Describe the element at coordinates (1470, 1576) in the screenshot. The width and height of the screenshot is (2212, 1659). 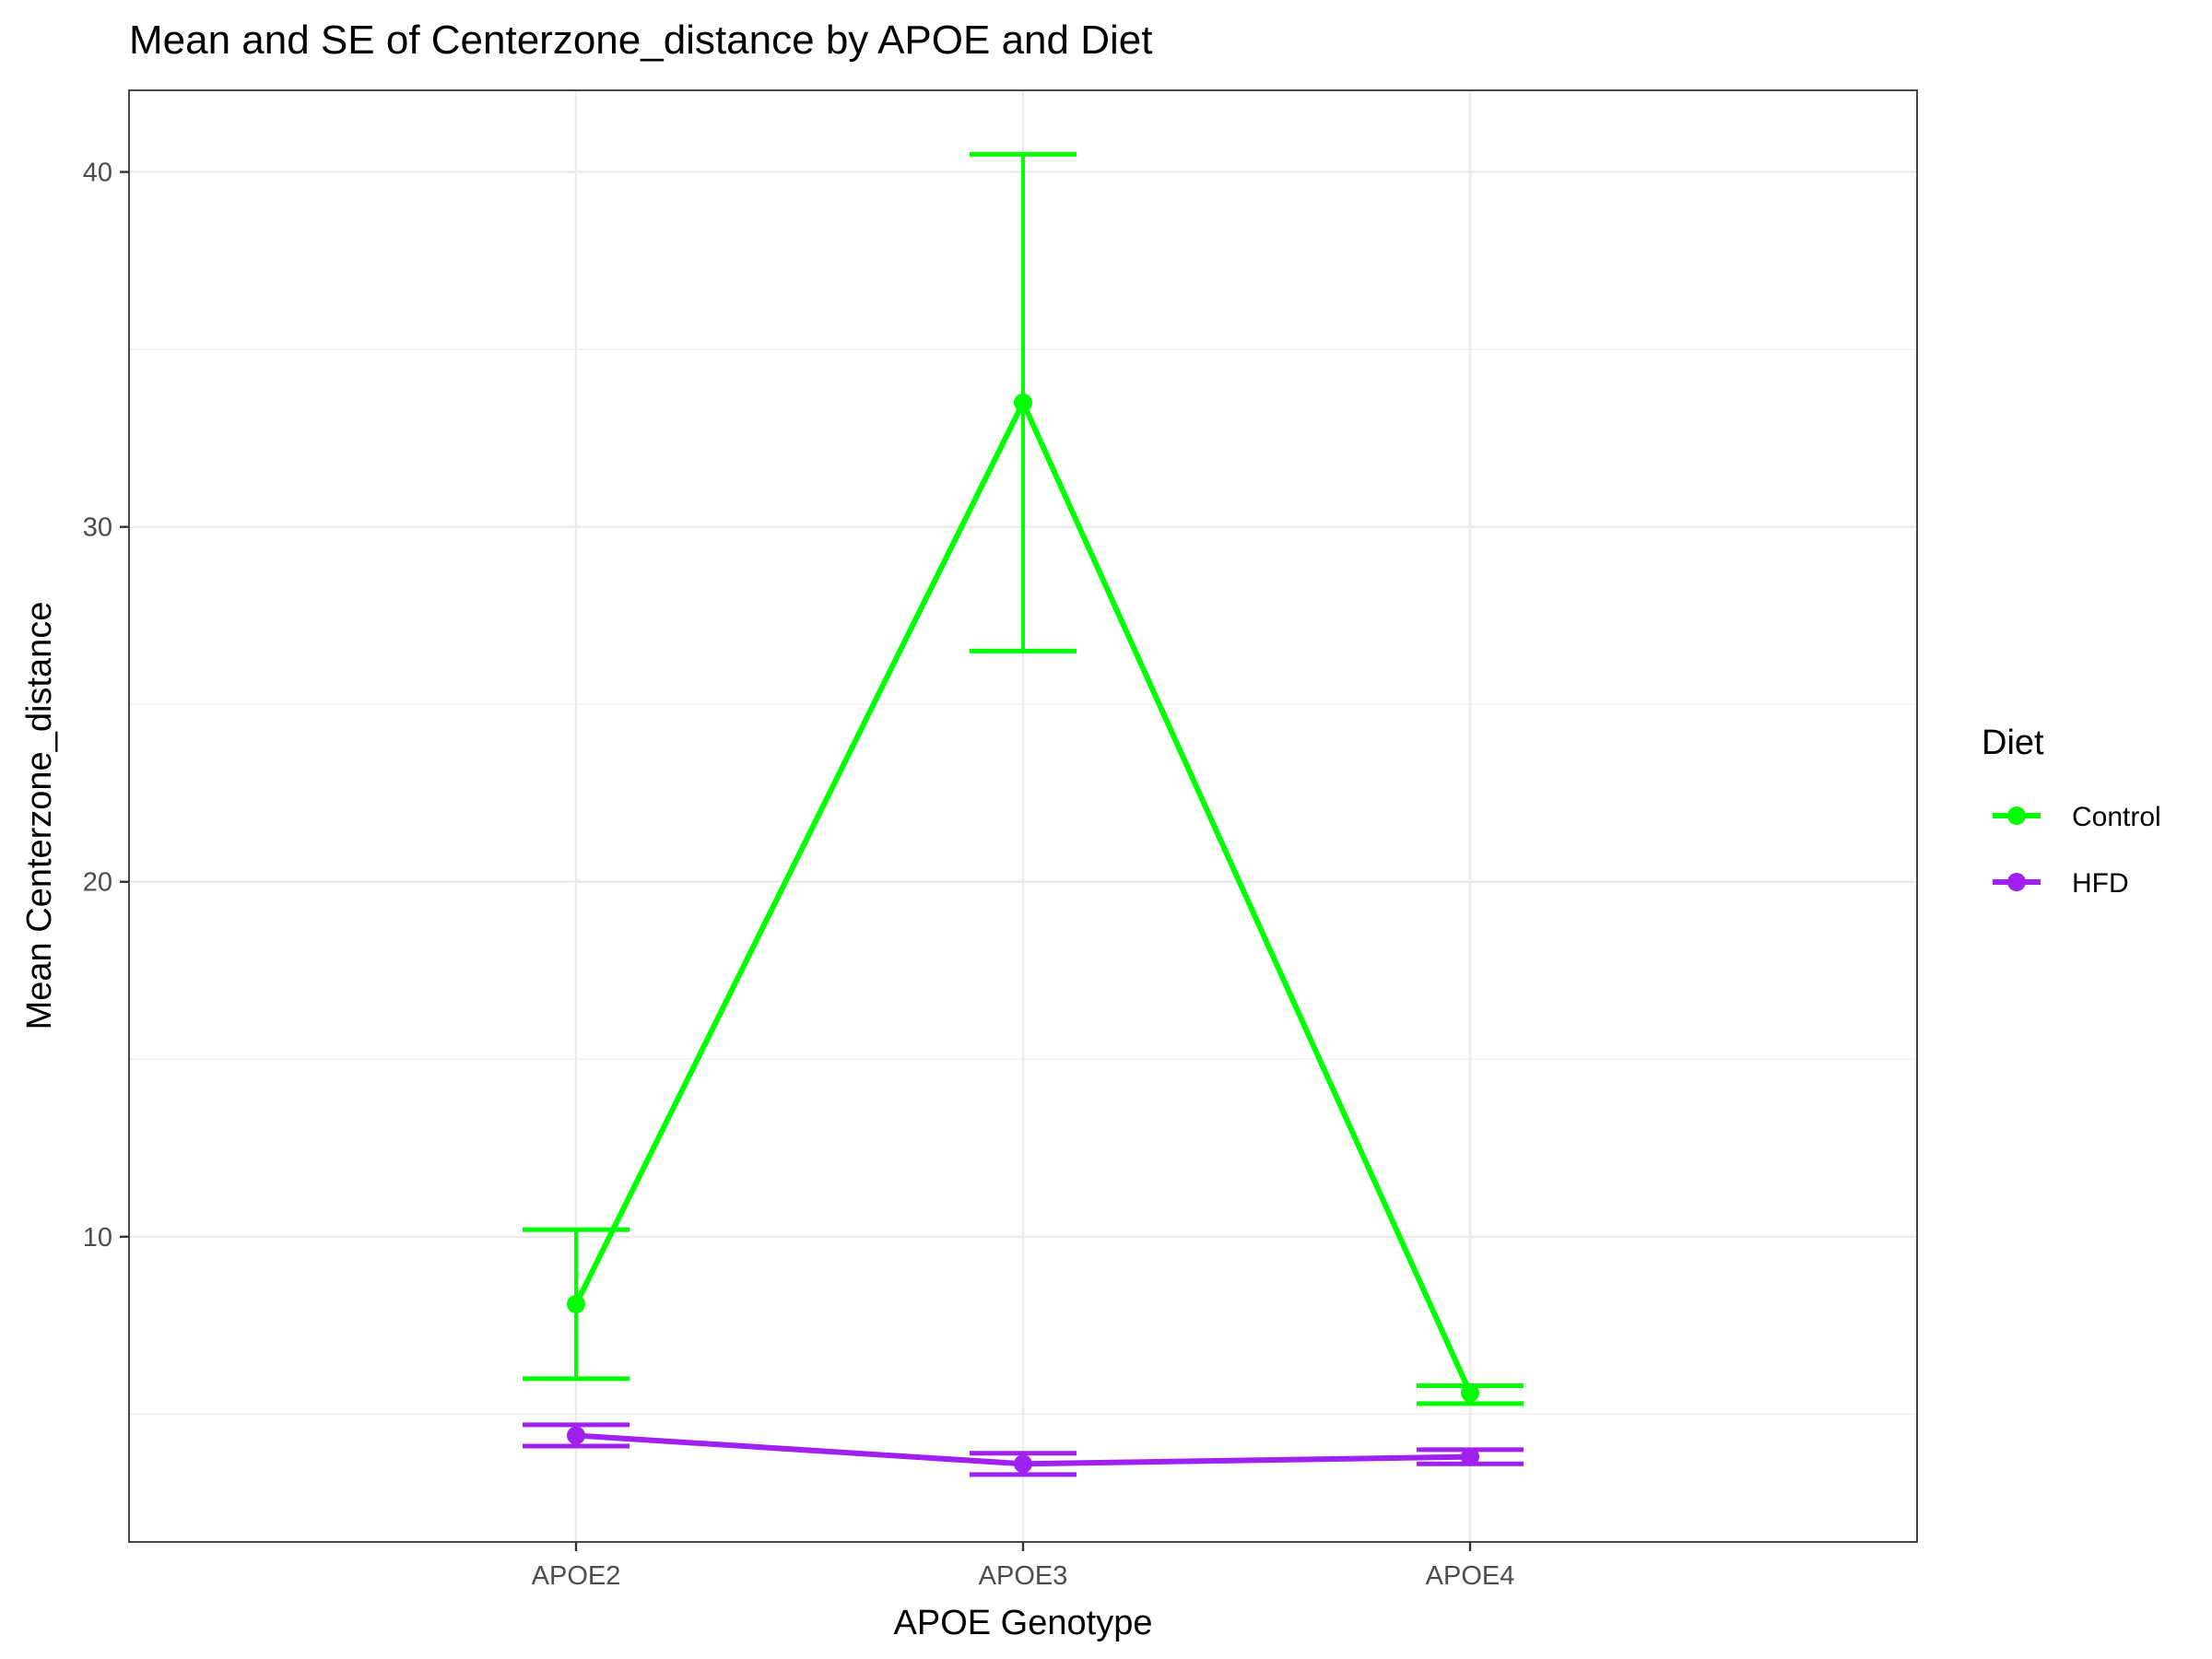
I see `x-tick-label: APOE4` at that location.